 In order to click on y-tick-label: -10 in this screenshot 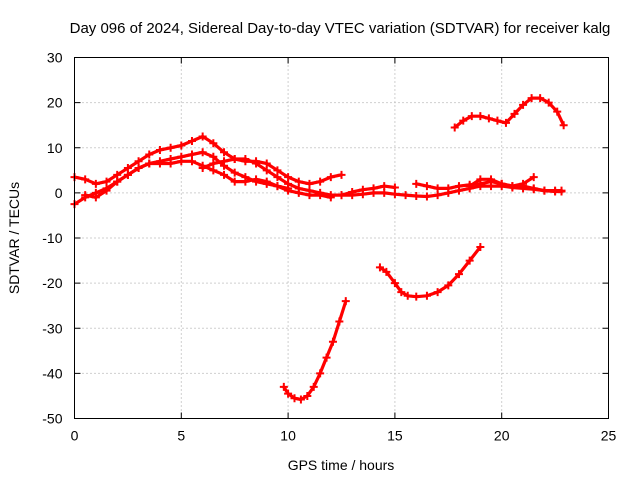, I will do `click(52, 238)`.